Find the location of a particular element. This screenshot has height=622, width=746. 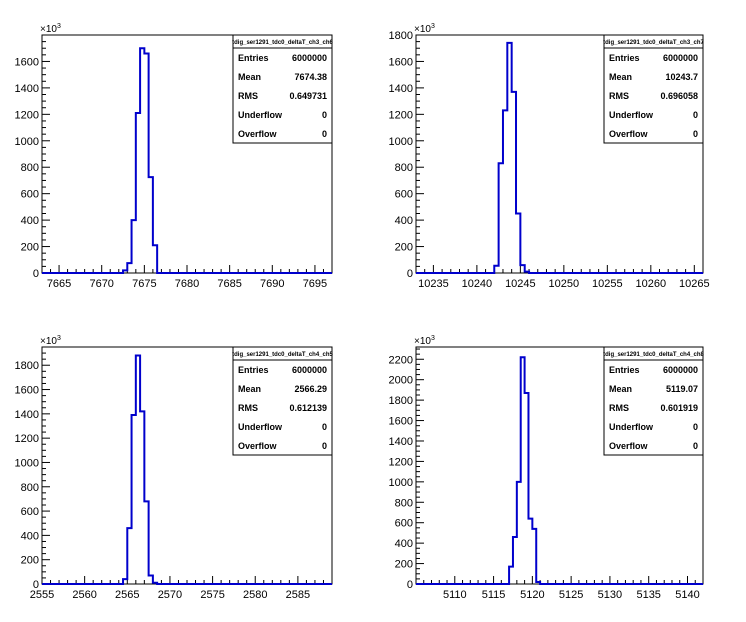

x-tick-label: 5120 is located at coordinates (532, 595).